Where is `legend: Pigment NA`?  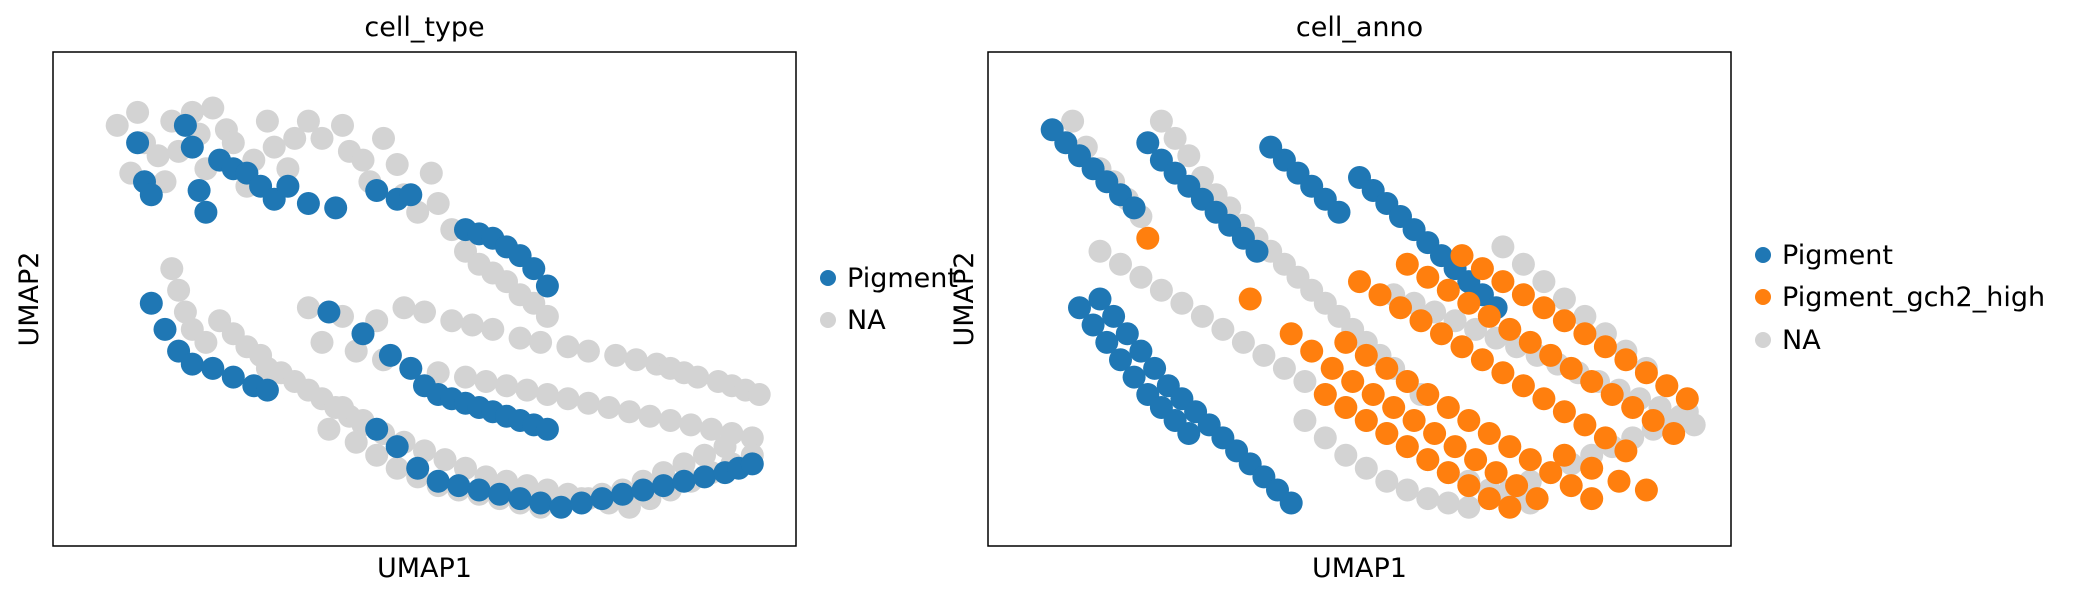
legend: Pigment NA is located at coordinates (889, 299).